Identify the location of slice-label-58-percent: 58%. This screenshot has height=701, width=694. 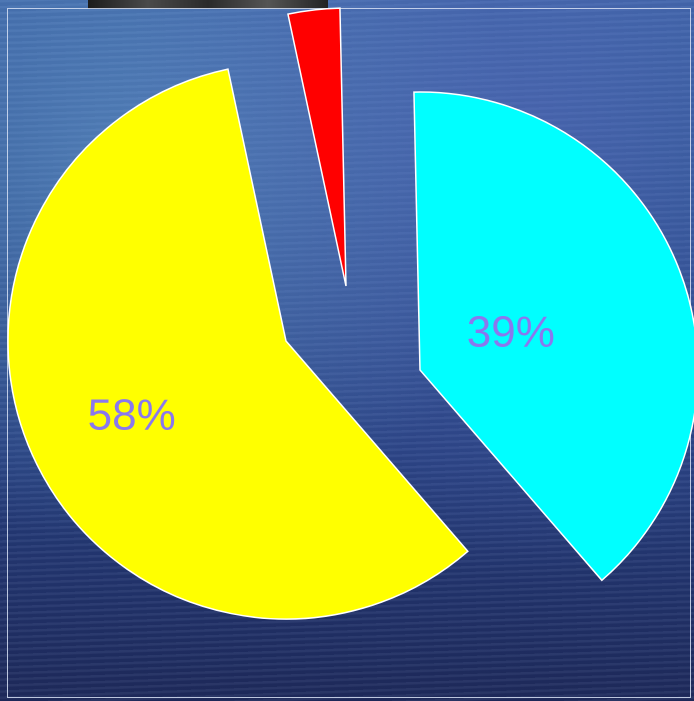
(132, 414).